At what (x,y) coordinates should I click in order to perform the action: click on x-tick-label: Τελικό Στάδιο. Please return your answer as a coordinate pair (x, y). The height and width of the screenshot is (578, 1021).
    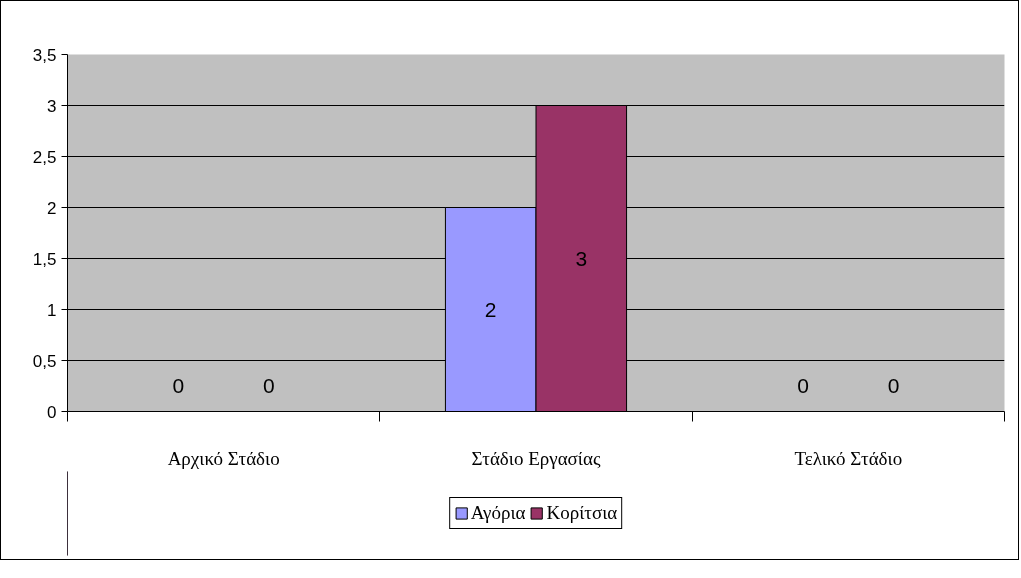
    Looking at the image, I should click on (848, 458).